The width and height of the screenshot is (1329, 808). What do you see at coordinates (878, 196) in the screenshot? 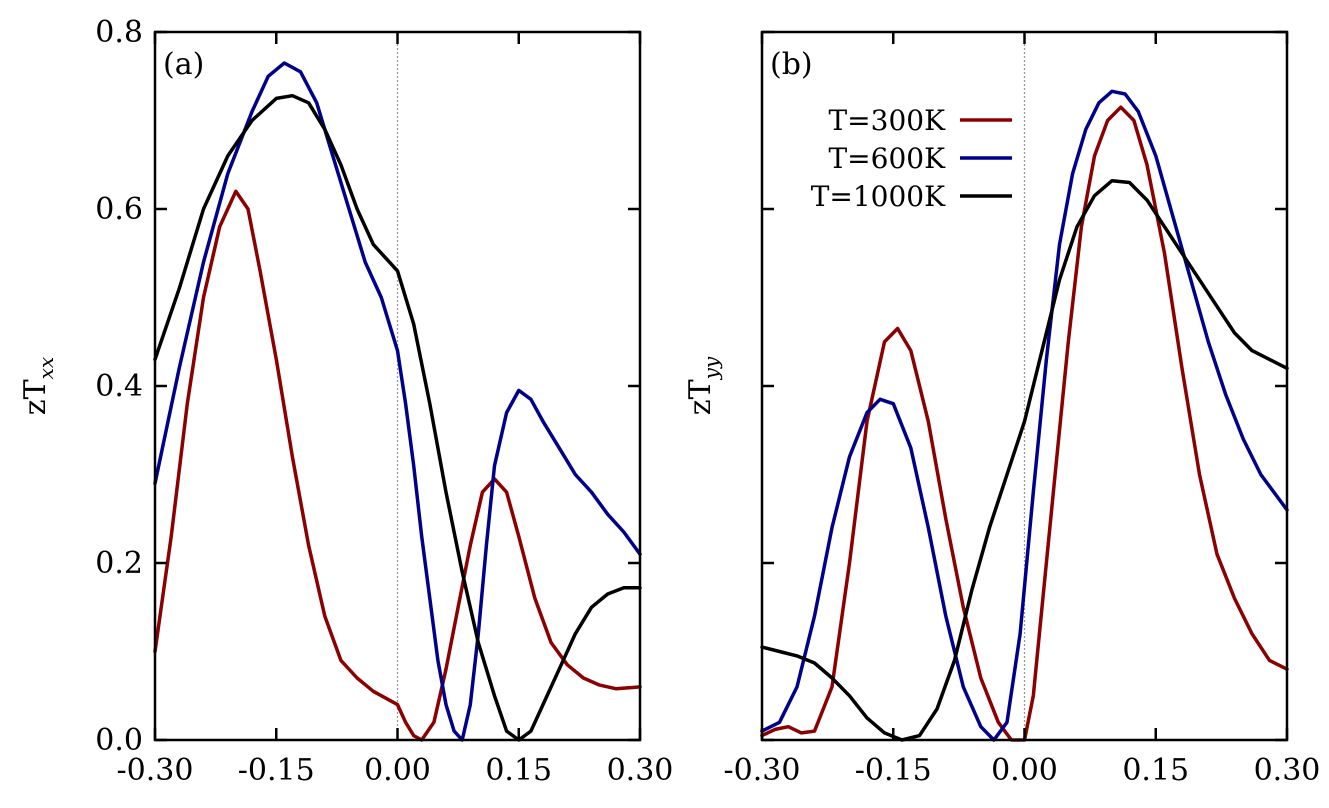
I see `legend-label: T=1000K` at bounding box center [878, 196].